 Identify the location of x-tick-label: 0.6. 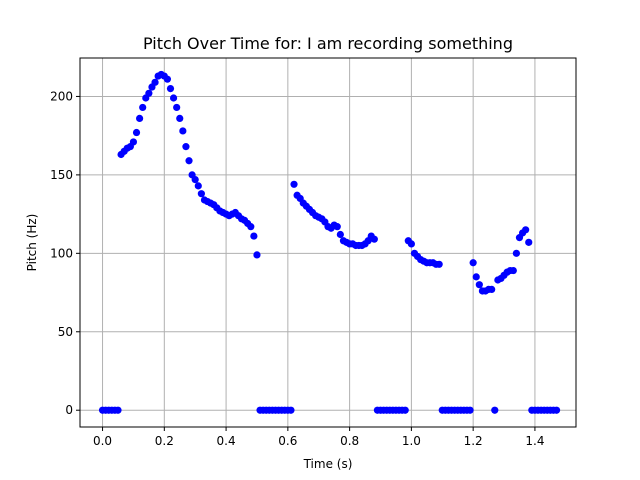
(287, 441).